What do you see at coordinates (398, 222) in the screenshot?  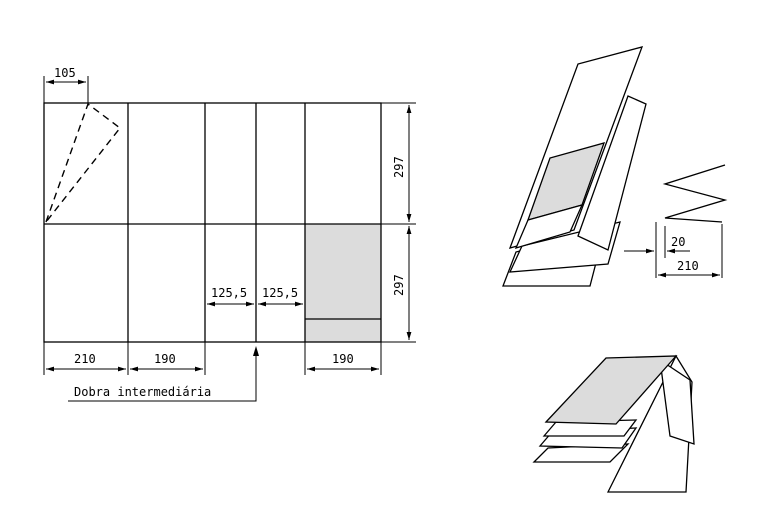 I see `dimension-297-right: 297 297` at bounding box center [398, 222].